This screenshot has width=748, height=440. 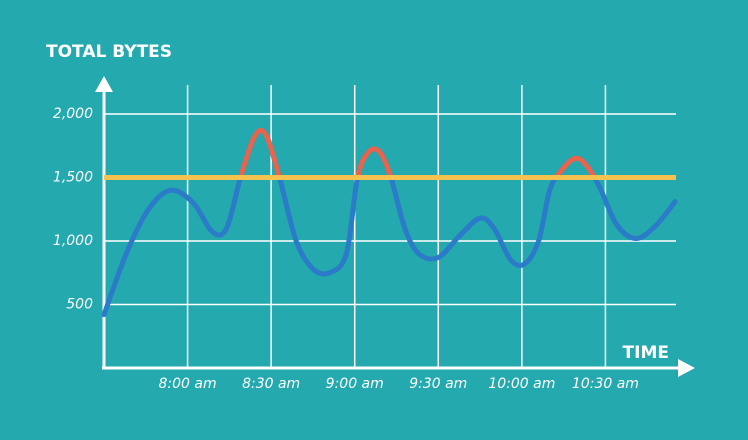 I want to click on x-tick-label: 9:30 am, so click(x=438, y=384).